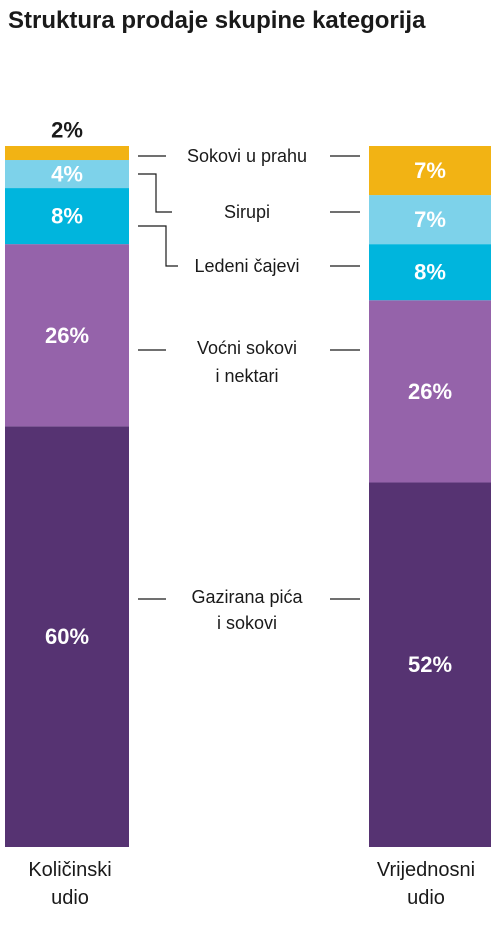 The image size is (495, 932). I want to click on series-label-0-line1: i sokovi, so click(247, 623).